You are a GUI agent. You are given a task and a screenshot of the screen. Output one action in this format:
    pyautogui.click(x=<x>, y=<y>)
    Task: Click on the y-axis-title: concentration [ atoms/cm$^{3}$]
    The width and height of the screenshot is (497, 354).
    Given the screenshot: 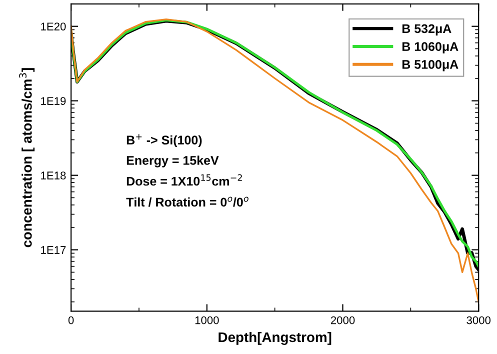 What is the action you would take?
    pyautogui.click(x=27, y=158)
    